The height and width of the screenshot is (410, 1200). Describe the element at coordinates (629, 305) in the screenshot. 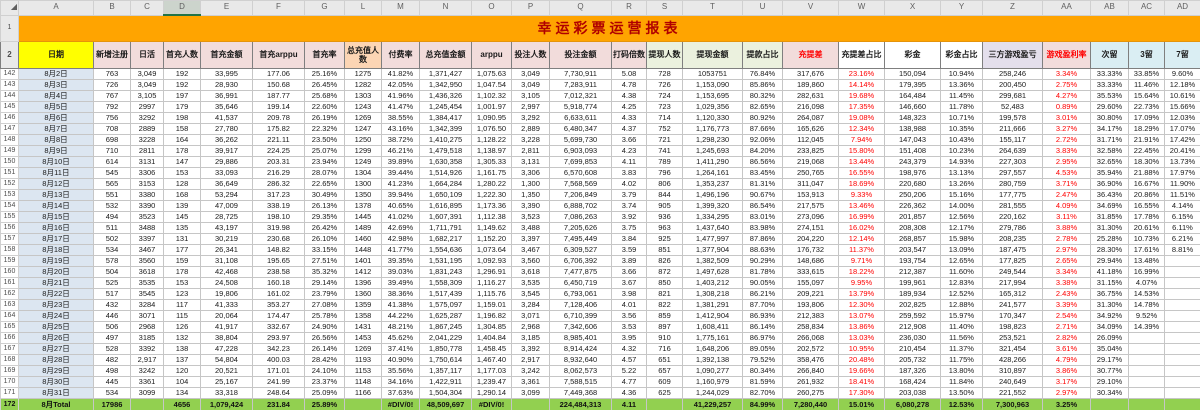

I see `cell: 4.01` at that location.